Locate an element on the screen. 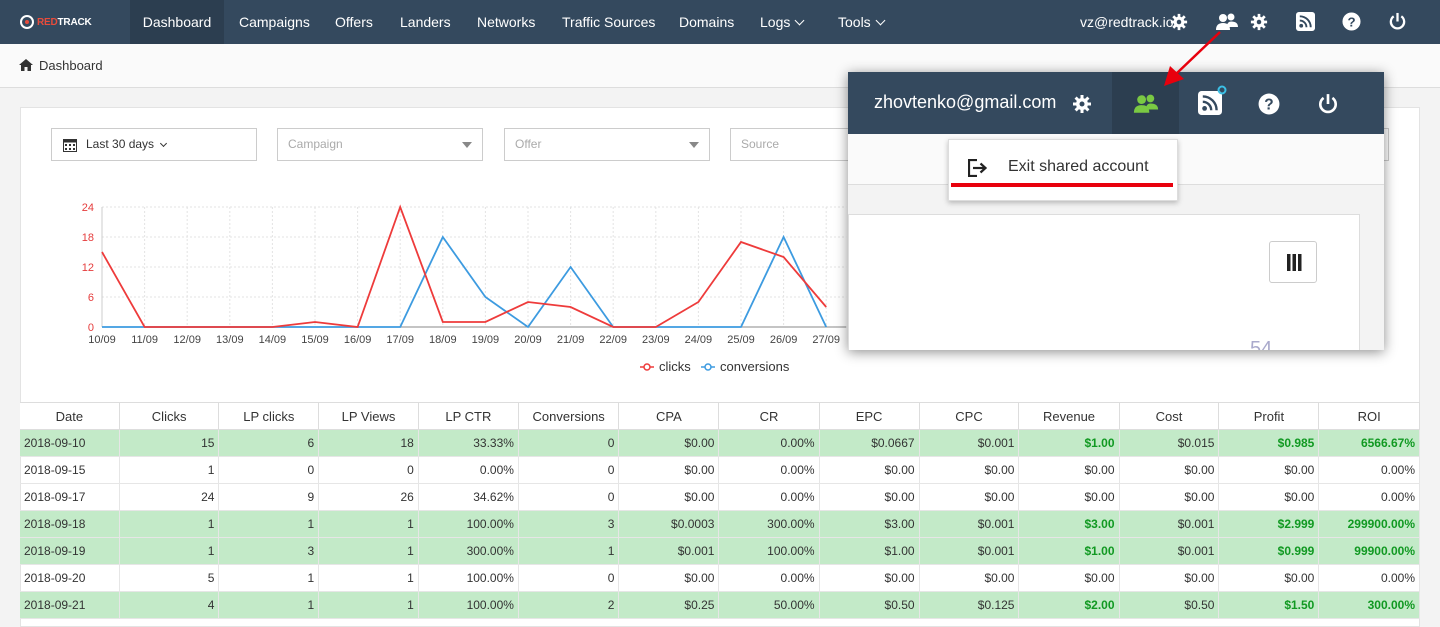 This screenshot has height=627, width=1440. column-header: LP Views is located at coordinates (368, 416).